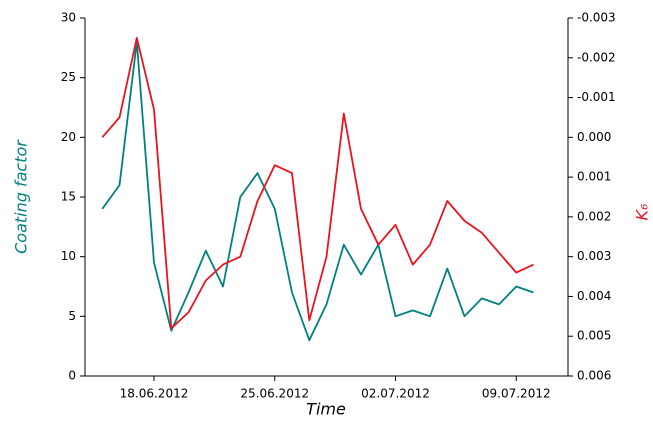  Describe the element at coordinates (68, 197) in the screenshot. I see `y-tick-label: 15` at that location.